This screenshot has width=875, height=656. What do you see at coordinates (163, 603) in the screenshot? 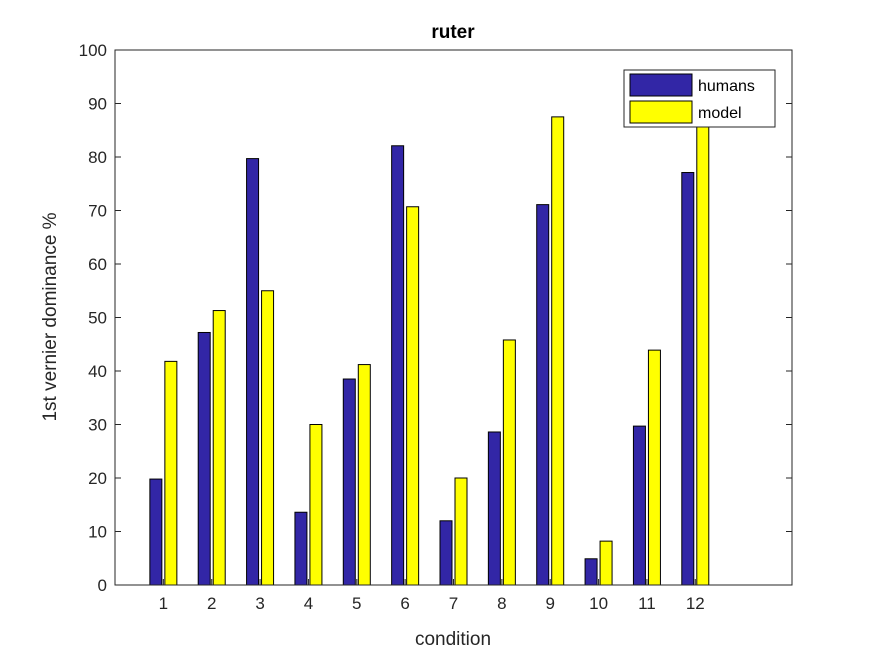
I see `x-tick-label: 1` at bounding box center [163, 603].